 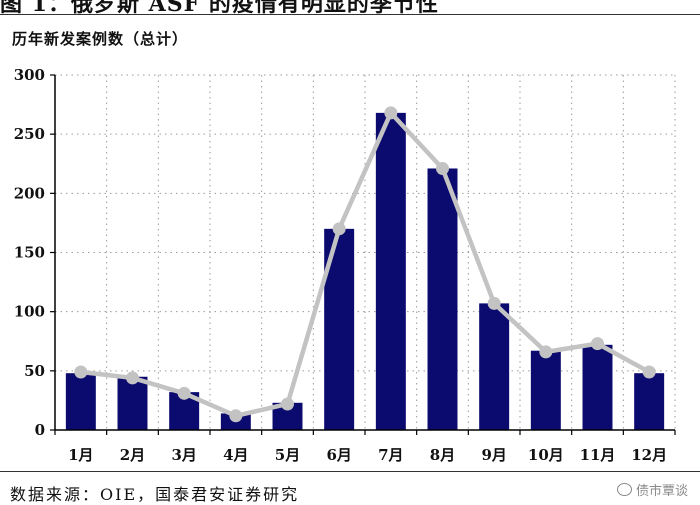 What do you see at coordinates (287, 455) in the screenshot?
I see `x-tick-label: 5月` at bounding box center [287, 455].